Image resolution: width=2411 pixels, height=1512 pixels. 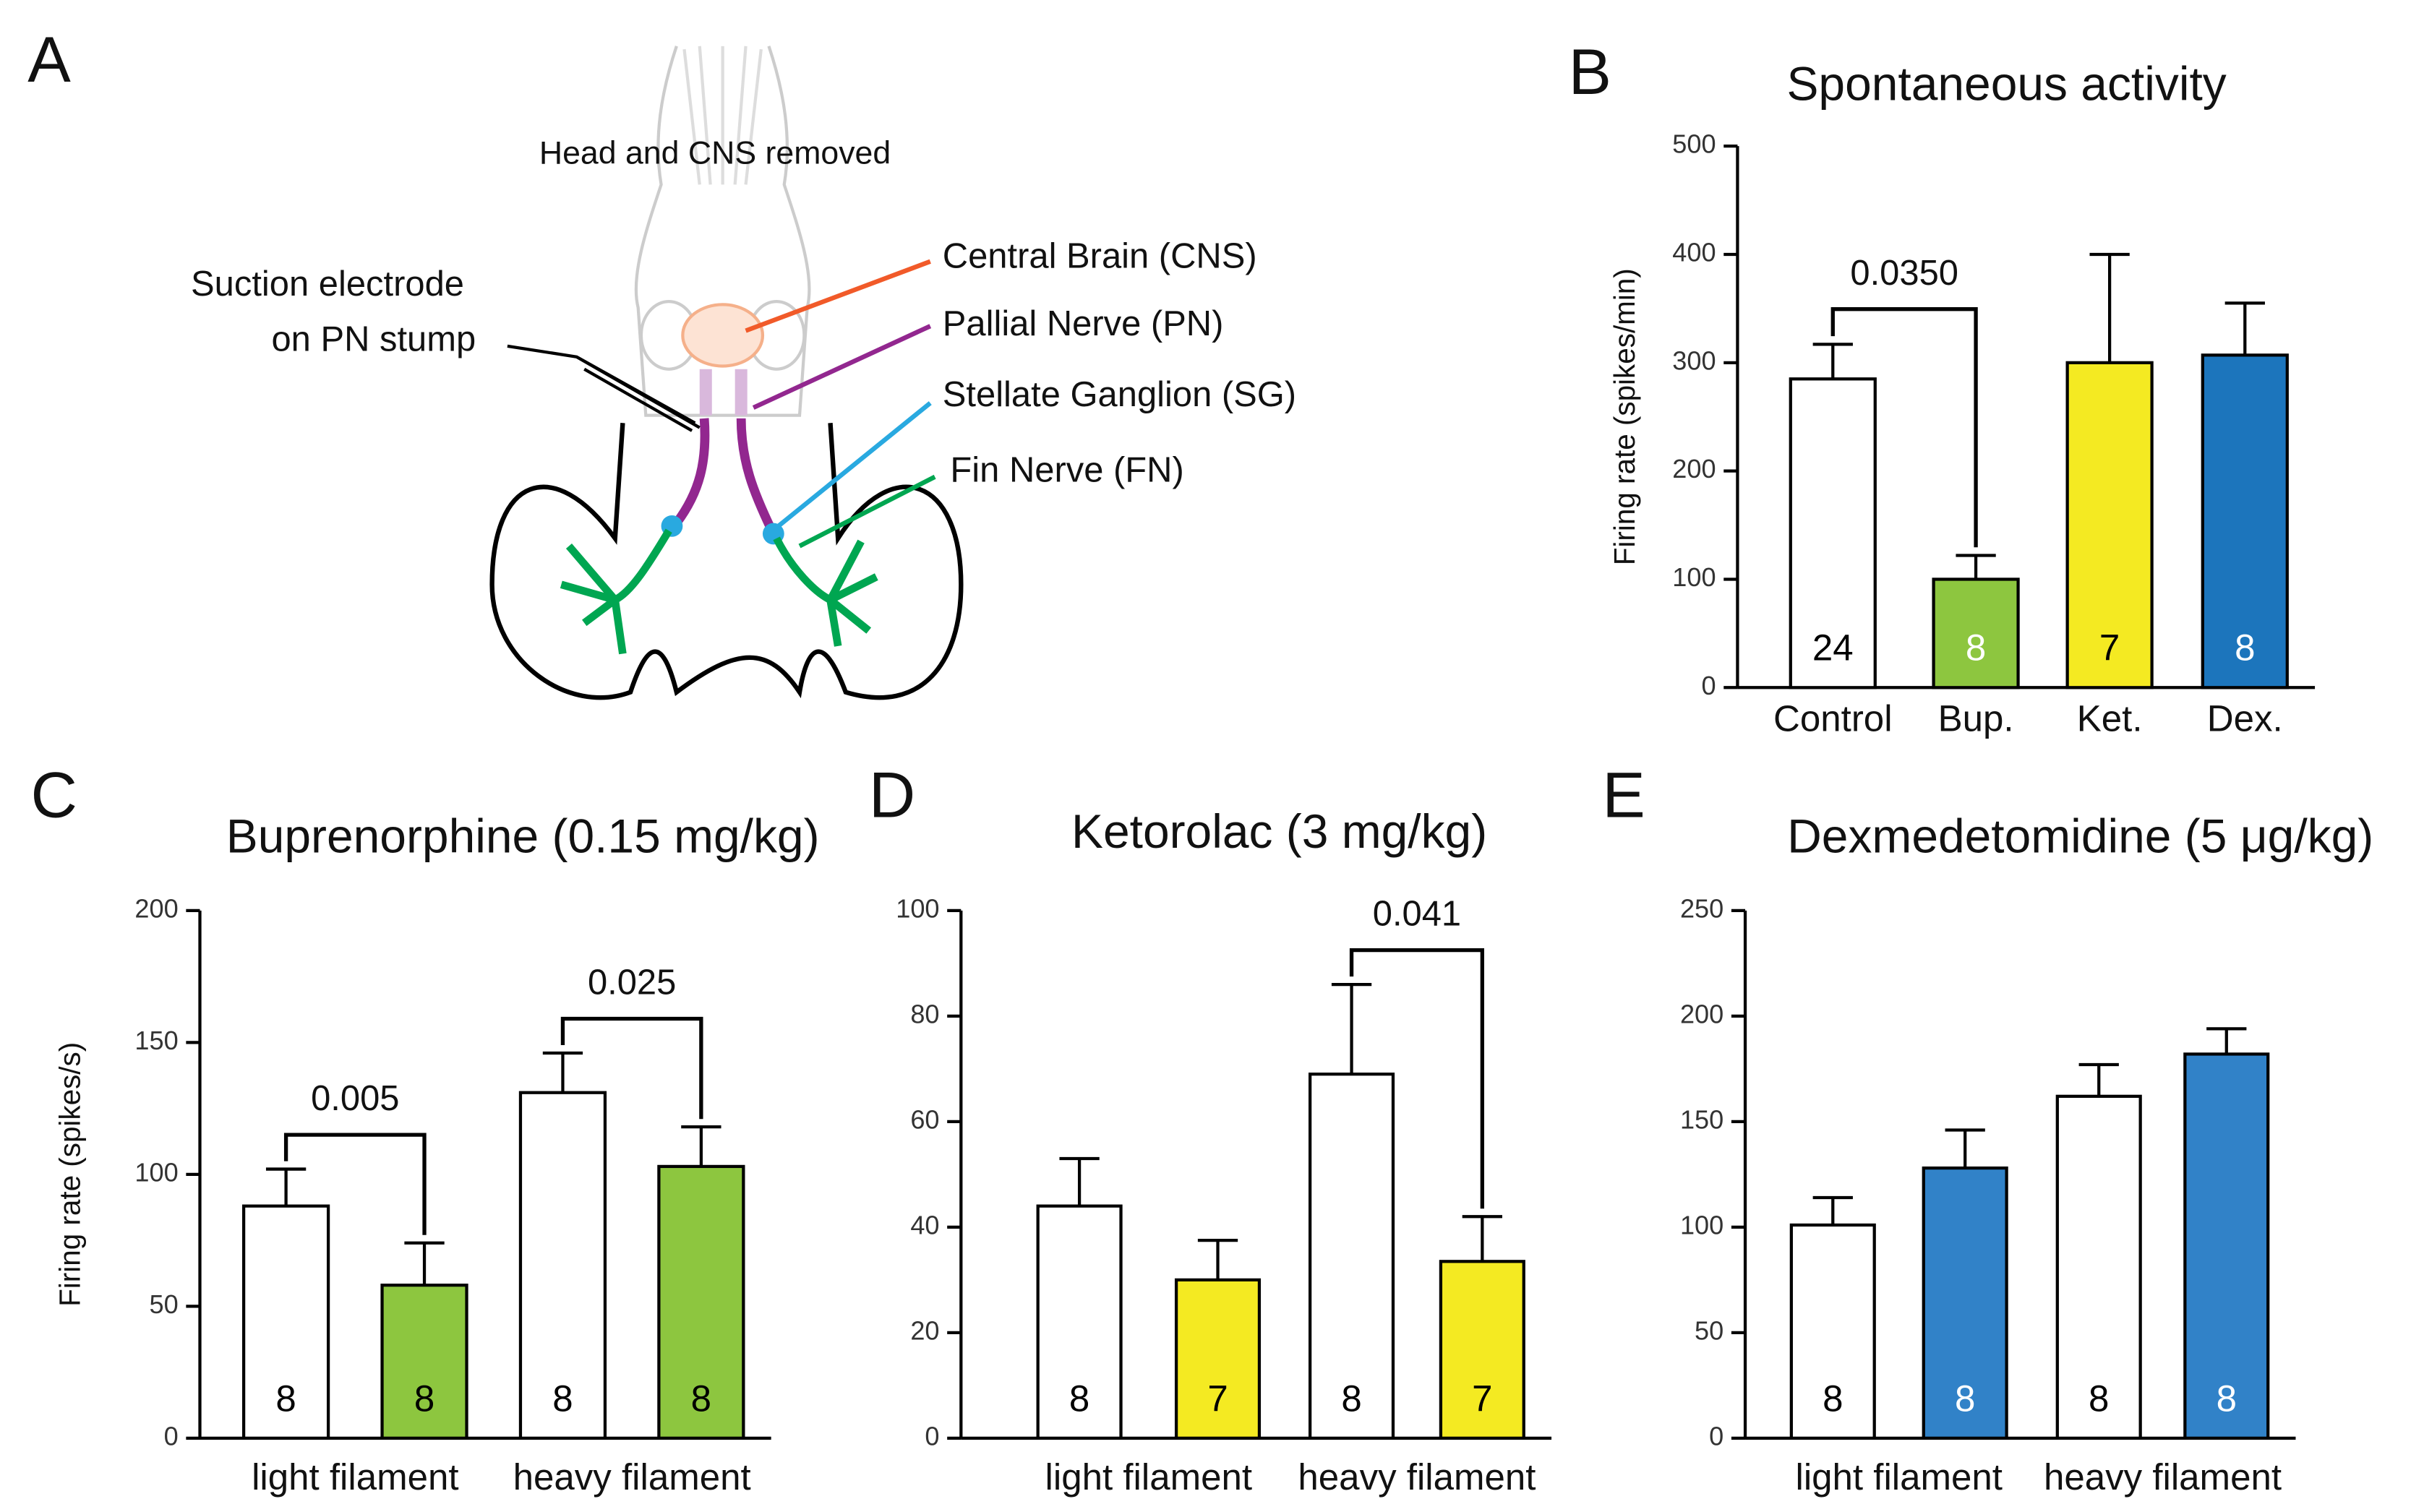 I want to click on electrode, so click(x=604, y=388).